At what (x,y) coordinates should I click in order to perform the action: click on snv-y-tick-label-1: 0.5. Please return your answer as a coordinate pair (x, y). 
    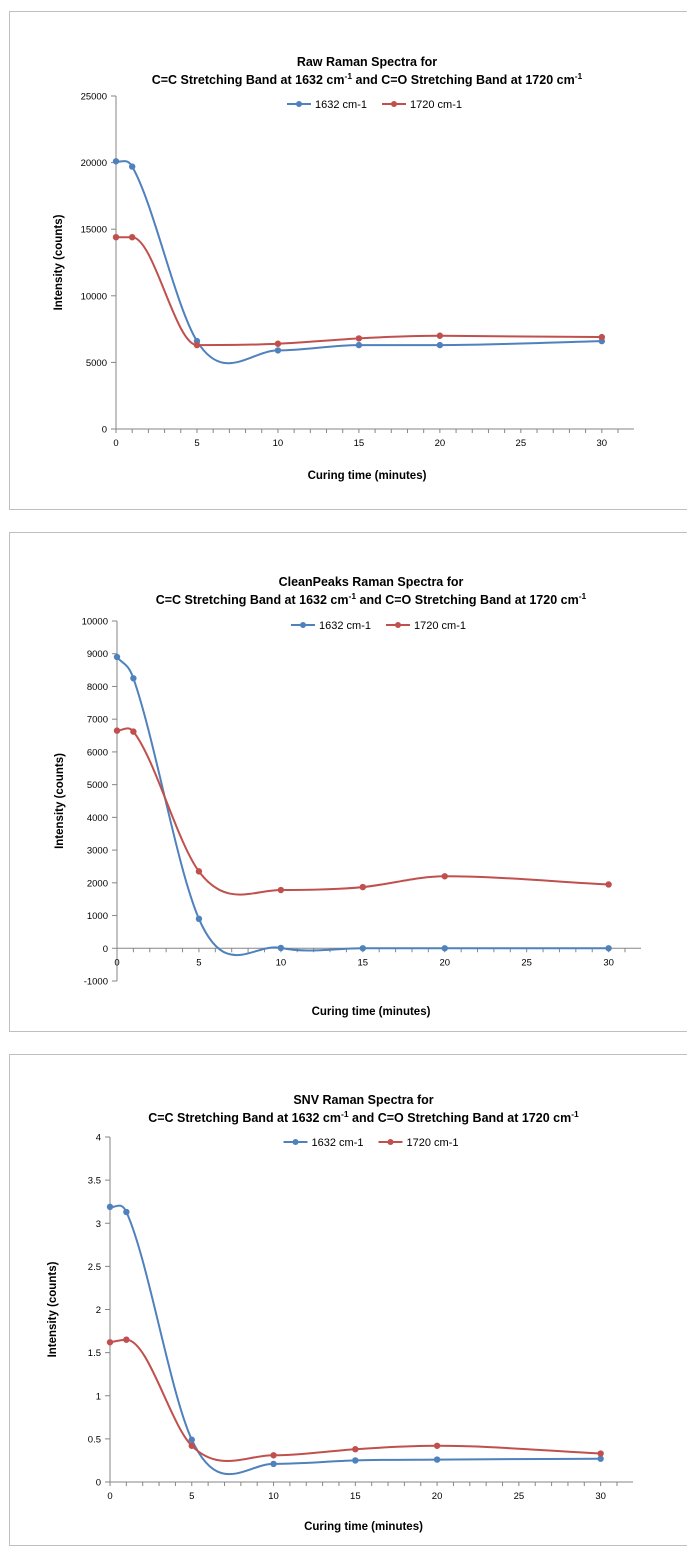
    Looking at the image, I should click on (94, 1439).